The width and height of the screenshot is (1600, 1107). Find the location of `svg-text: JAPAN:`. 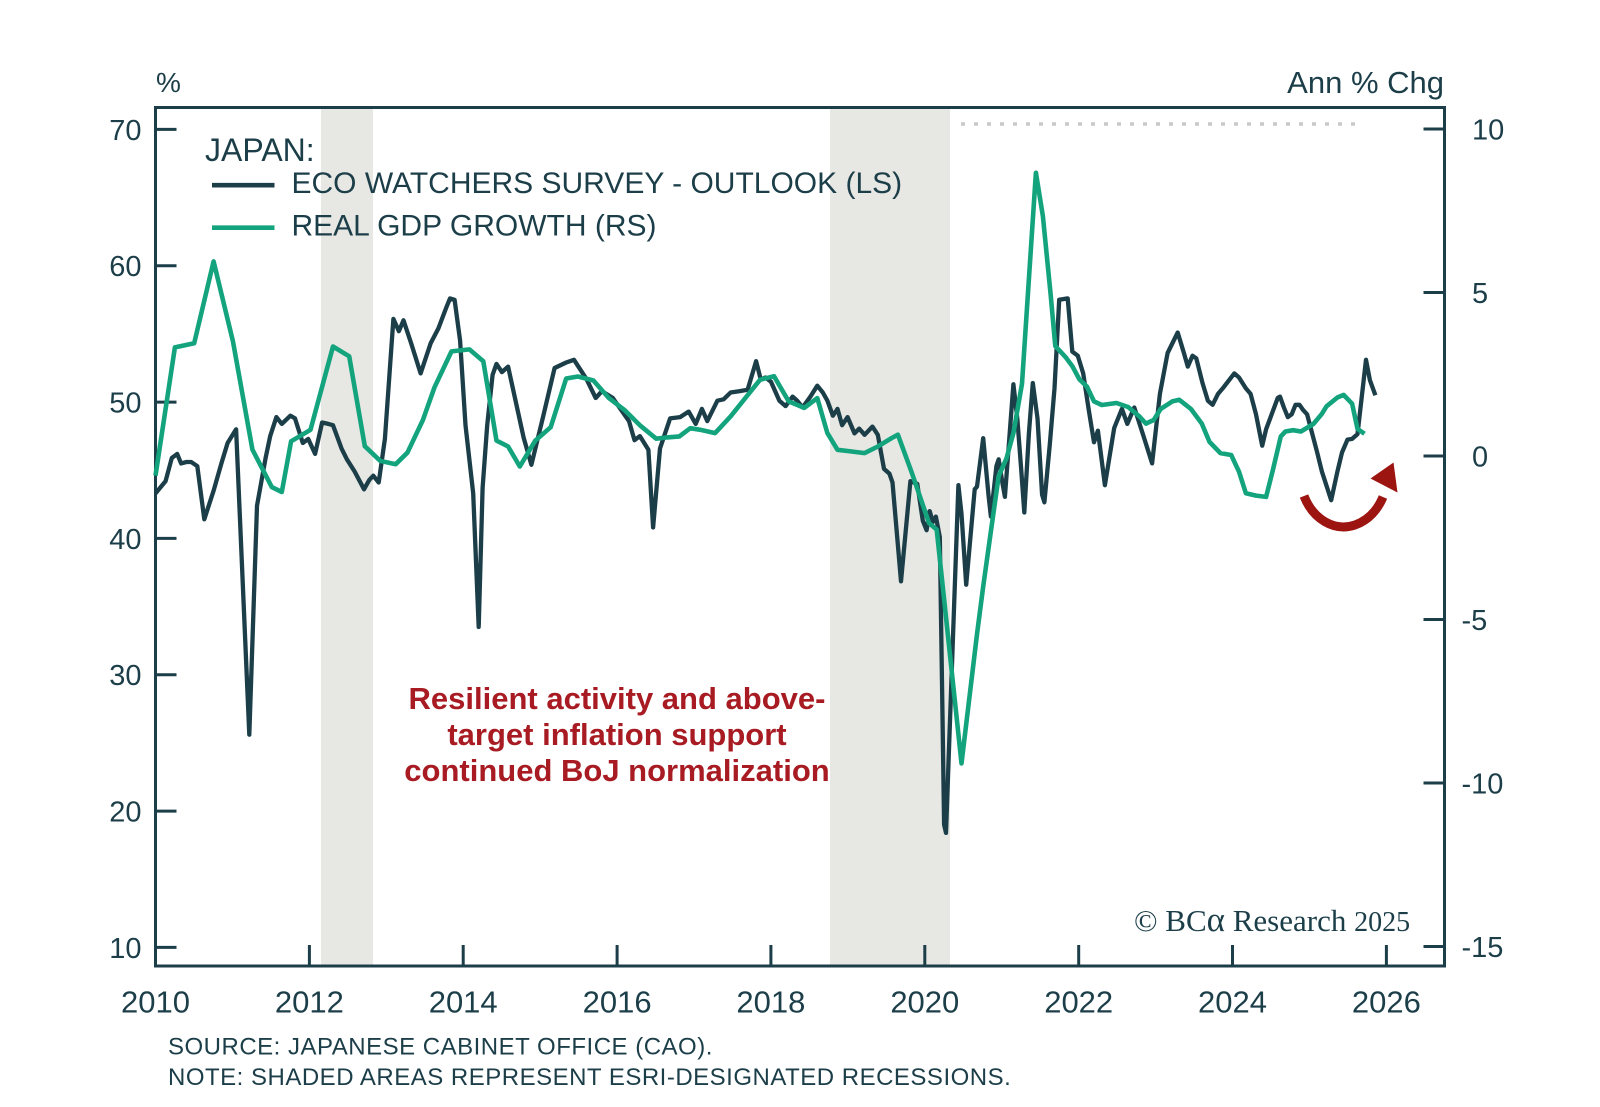

svg-text: JAPAN: is located at coordinates (260, 150).